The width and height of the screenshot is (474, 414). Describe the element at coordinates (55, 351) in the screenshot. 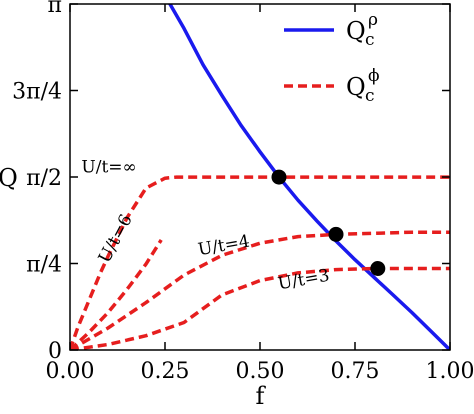

I see `y-tick-label: 0` at that location.